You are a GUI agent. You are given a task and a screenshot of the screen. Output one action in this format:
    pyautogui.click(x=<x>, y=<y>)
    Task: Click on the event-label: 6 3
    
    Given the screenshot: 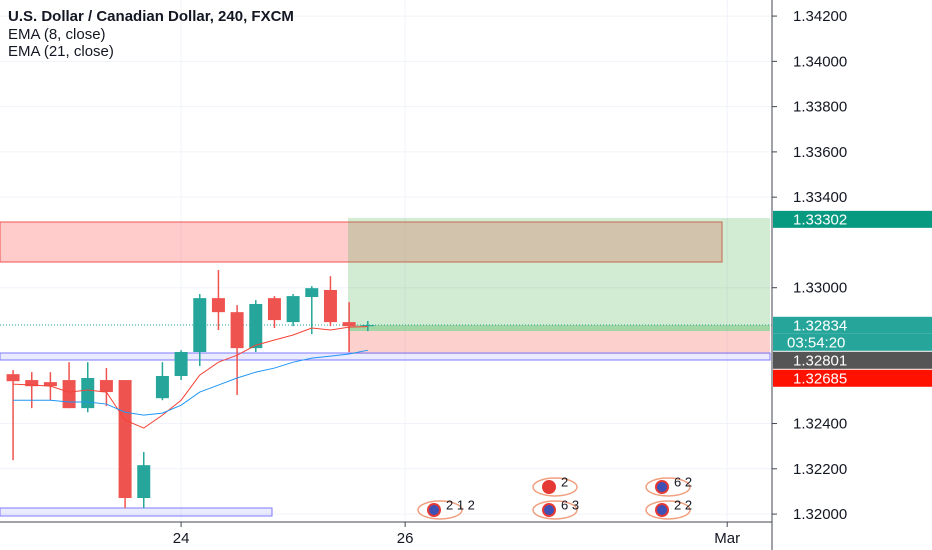 What is the action you would take?
    pyautogui.click(x=570, y=504)
    